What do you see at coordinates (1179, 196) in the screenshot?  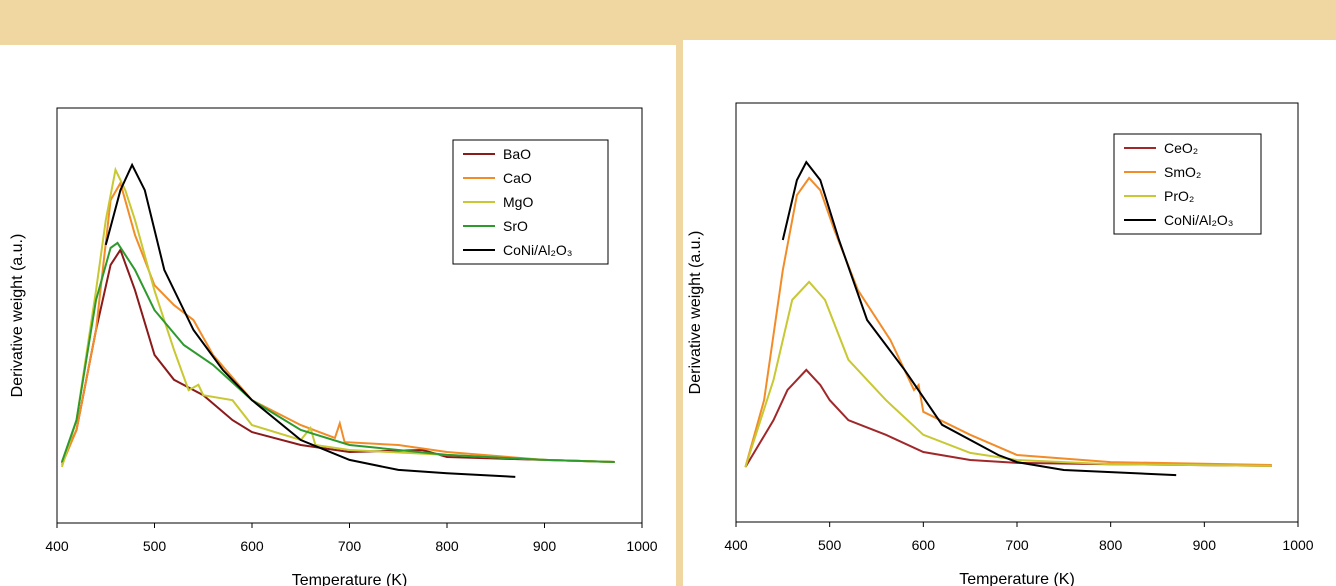 I see `legend-label: PrO₂` at bounding box center [1179, 196].